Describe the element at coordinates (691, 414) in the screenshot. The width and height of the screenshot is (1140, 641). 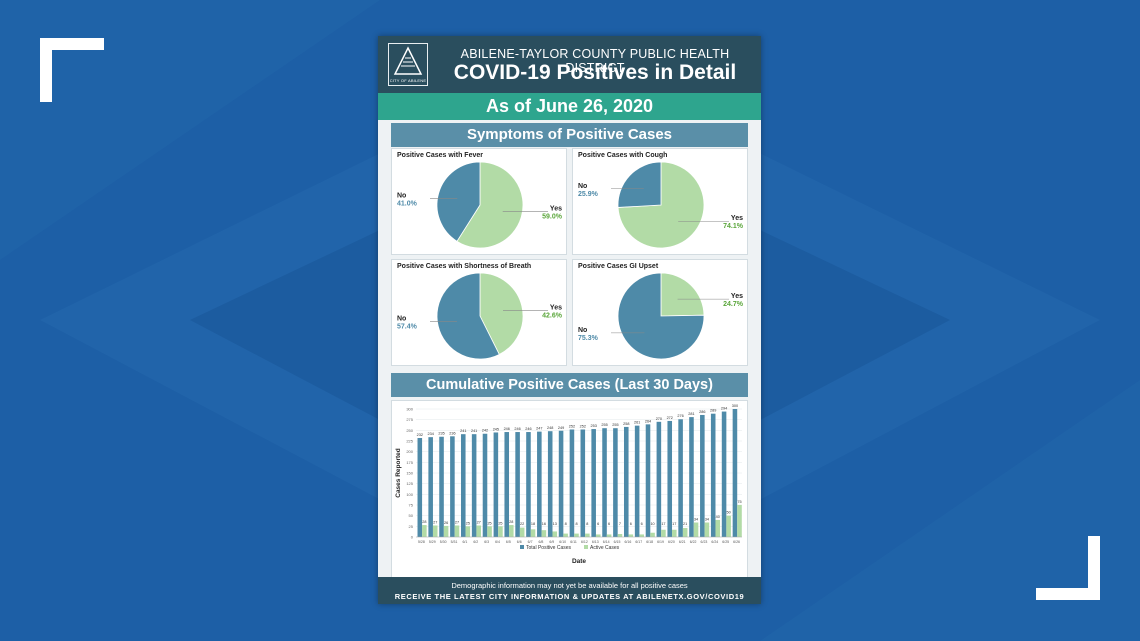
I see `data-label-total: 281` at that location.